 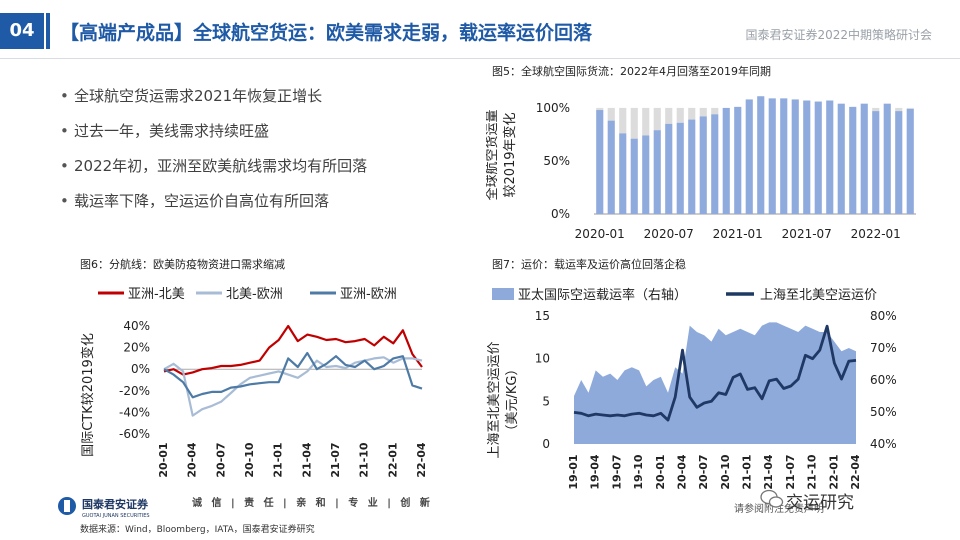 I want to click on bullet-item: • 2022年初，亚洲至欧美航线需求均有所回落, so click(x=213, y=172).